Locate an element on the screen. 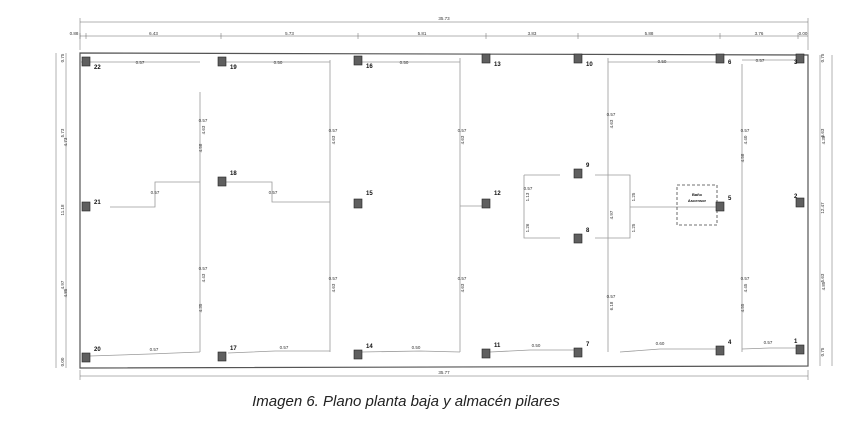 This screenshot has width=862, height=425. pillar-number: 13 is located at coordinates (497, 65).